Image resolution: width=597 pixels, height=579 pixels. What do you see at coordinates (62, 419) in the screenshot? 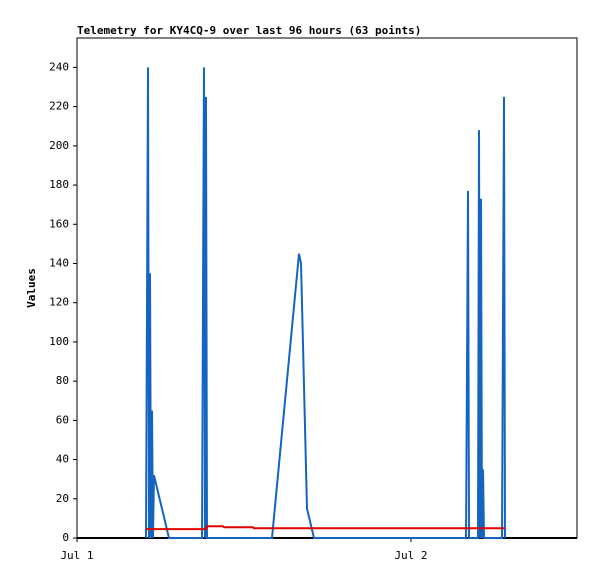
I see `y-tick-label: 60` at bounding box center [62, 419].